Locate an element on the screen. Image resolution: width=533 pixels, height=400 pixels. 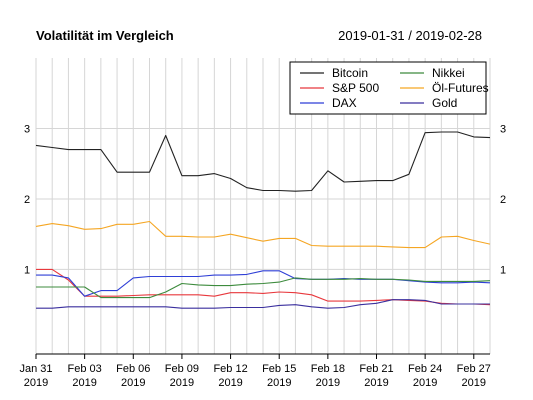
x-tick-label: Feb 12 is located at coordinates (230, 369).